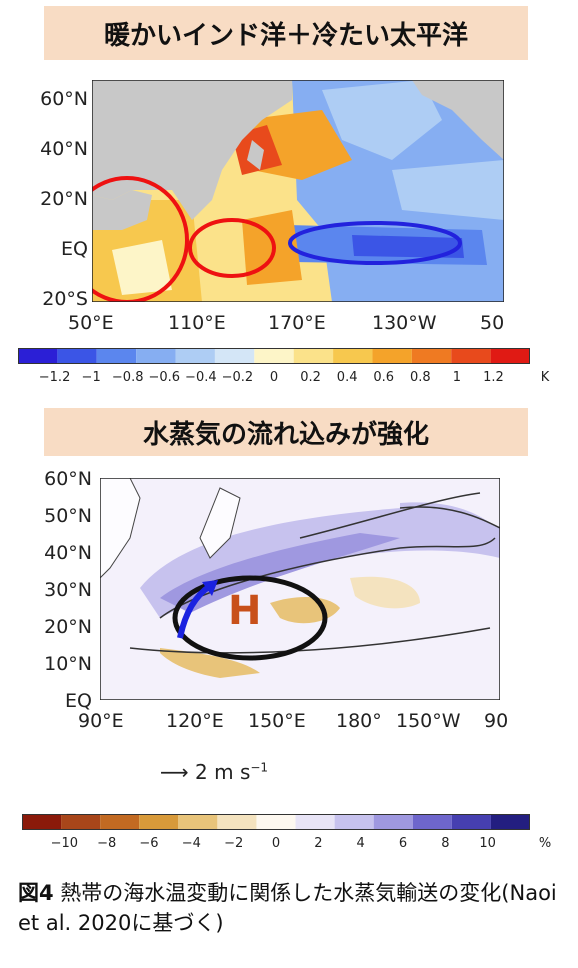 The height and width of the screenshot is (968, 578). Describe the element at coordinates (286, 432) in the screenshot. I see `panel2-title: 水蒸気の流れ込みが強化` at that location.